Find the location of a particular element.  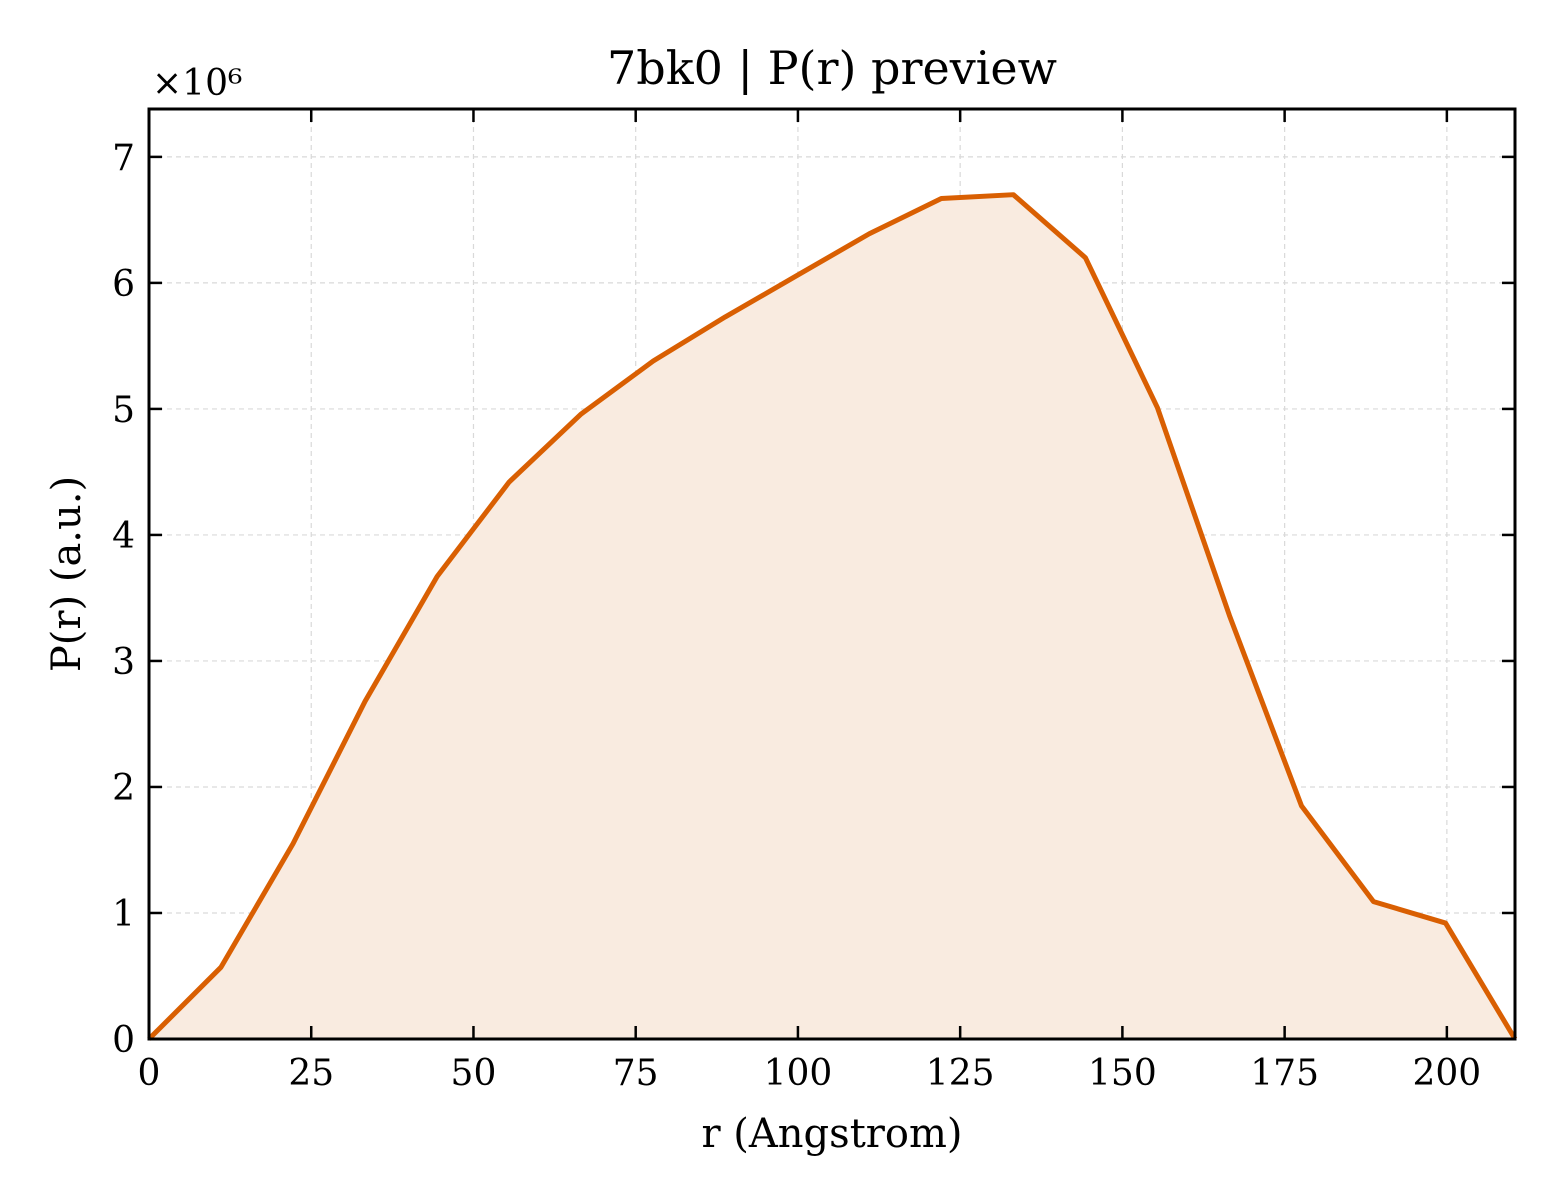

x-tick-label-7: 175 is located at coordinates (1284, 1073).